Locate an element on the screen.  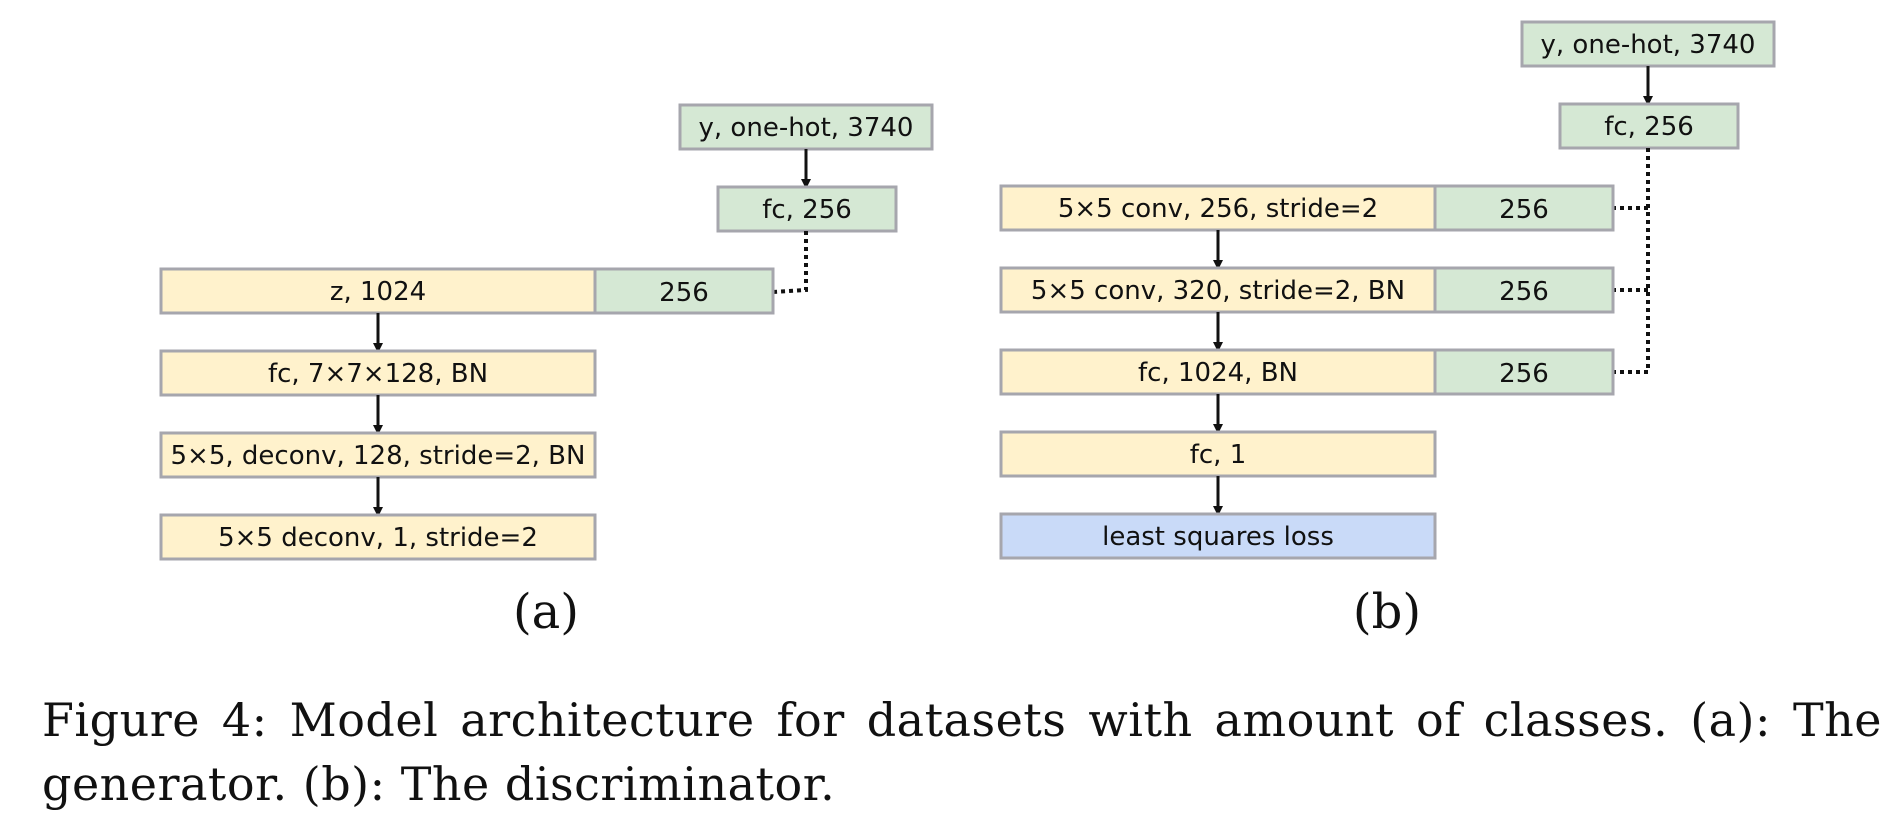
disc-conv2-label: 5×5 conv, 320, stride=2, BN is located at coordinates (1218, 291).